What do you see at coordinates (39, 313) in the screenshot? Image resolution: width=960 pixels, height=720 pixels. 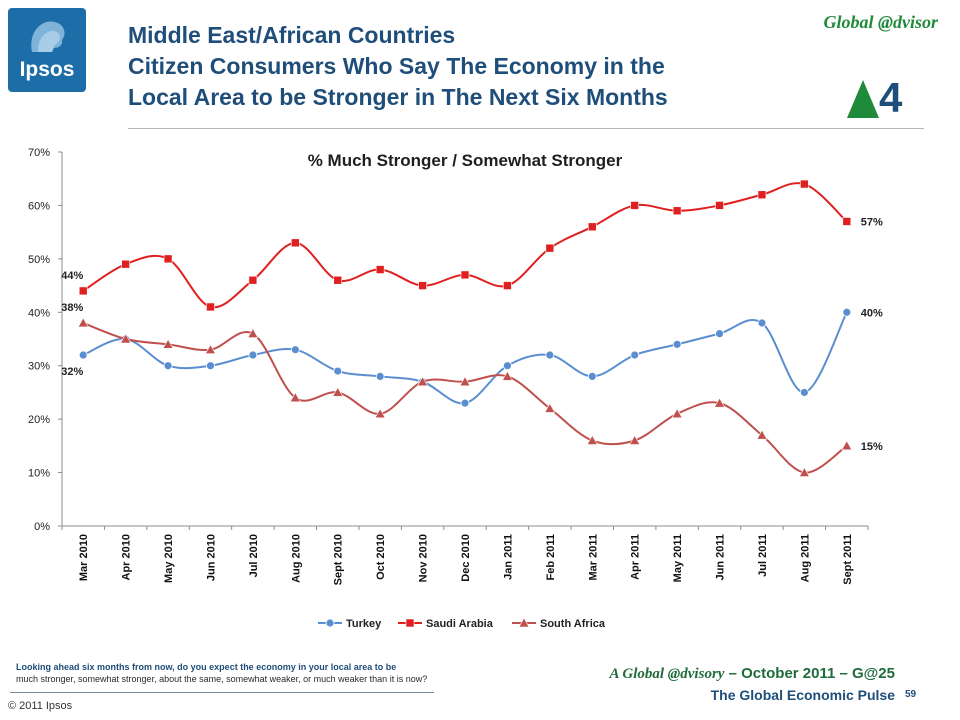 I see `y-tick-label: 40%` at bounding box center [39, 313].